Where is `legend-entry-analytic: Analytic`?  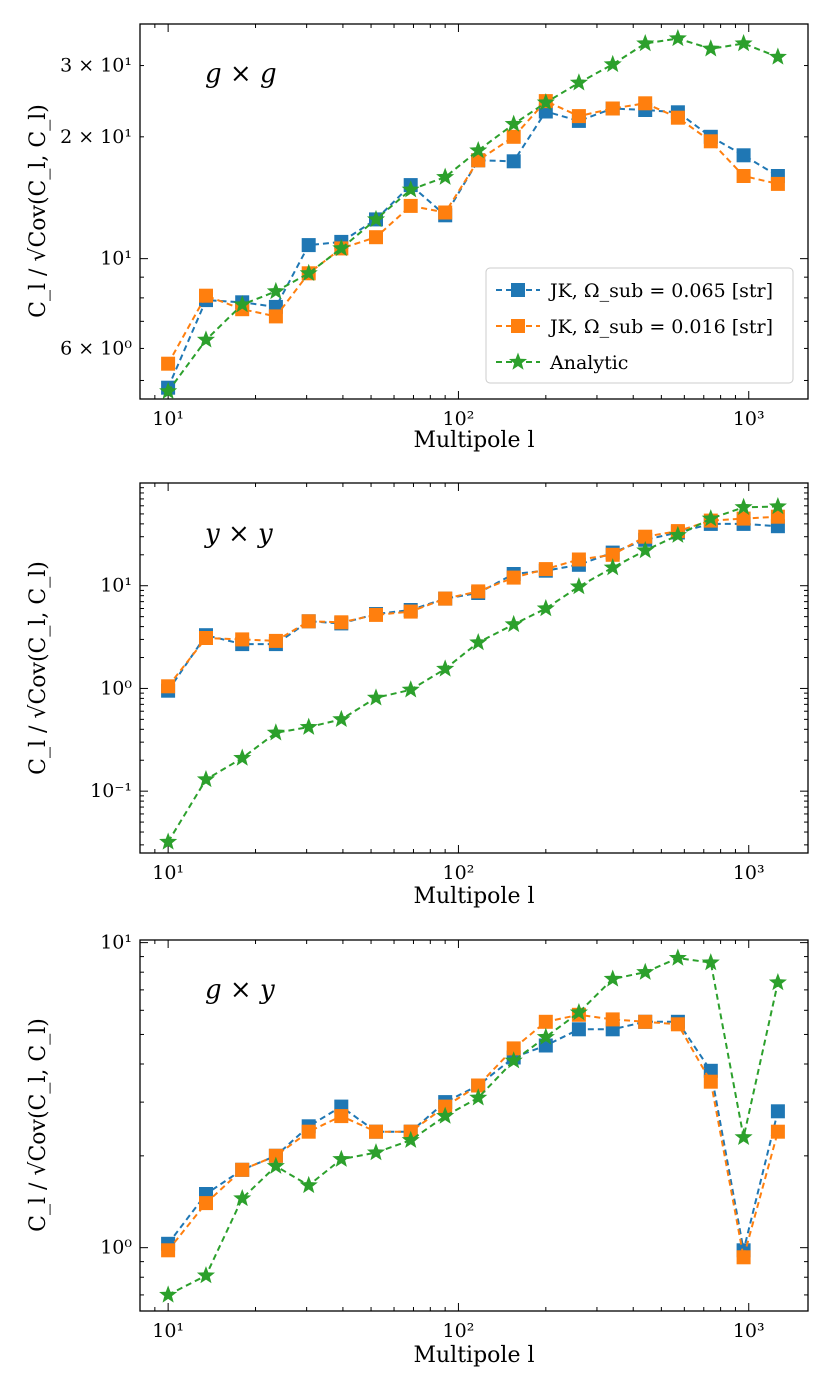
legend-entry-analytic: Analytic is located at coordinates (562, 363).